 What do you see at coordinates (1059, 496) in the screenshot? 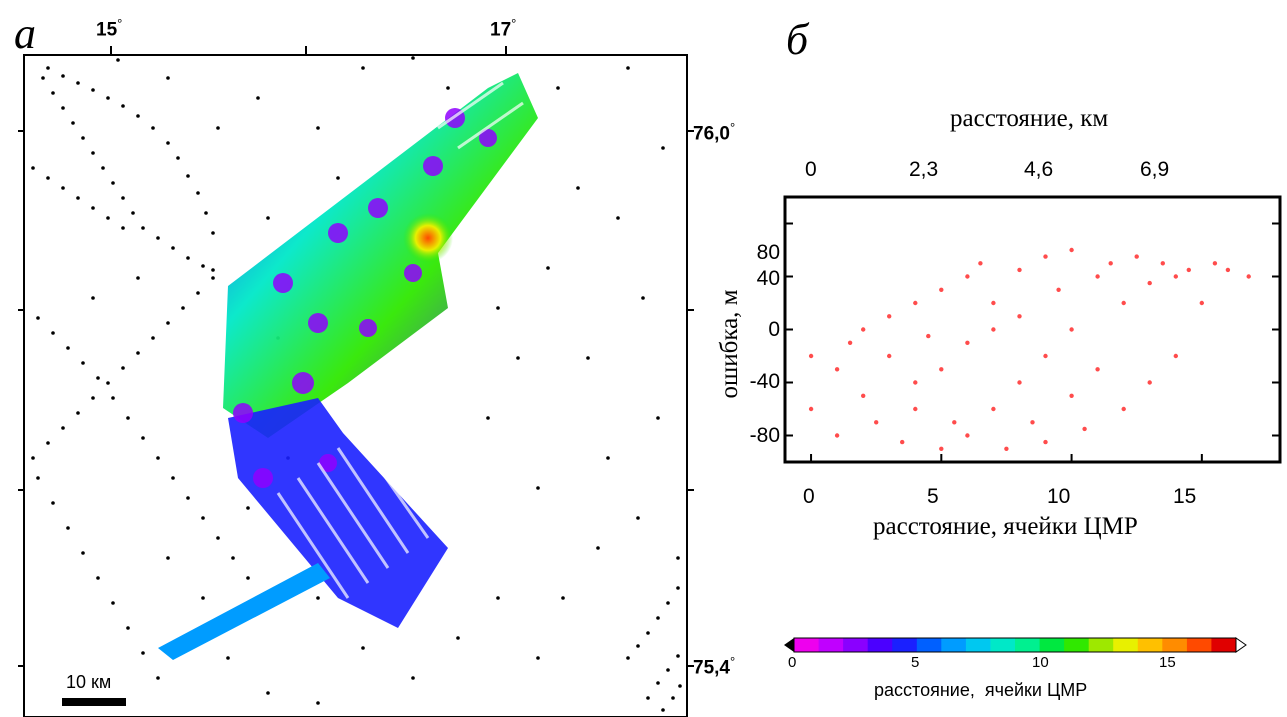
I see `x-tick-10: 10` at bounding box center [1059, 496].